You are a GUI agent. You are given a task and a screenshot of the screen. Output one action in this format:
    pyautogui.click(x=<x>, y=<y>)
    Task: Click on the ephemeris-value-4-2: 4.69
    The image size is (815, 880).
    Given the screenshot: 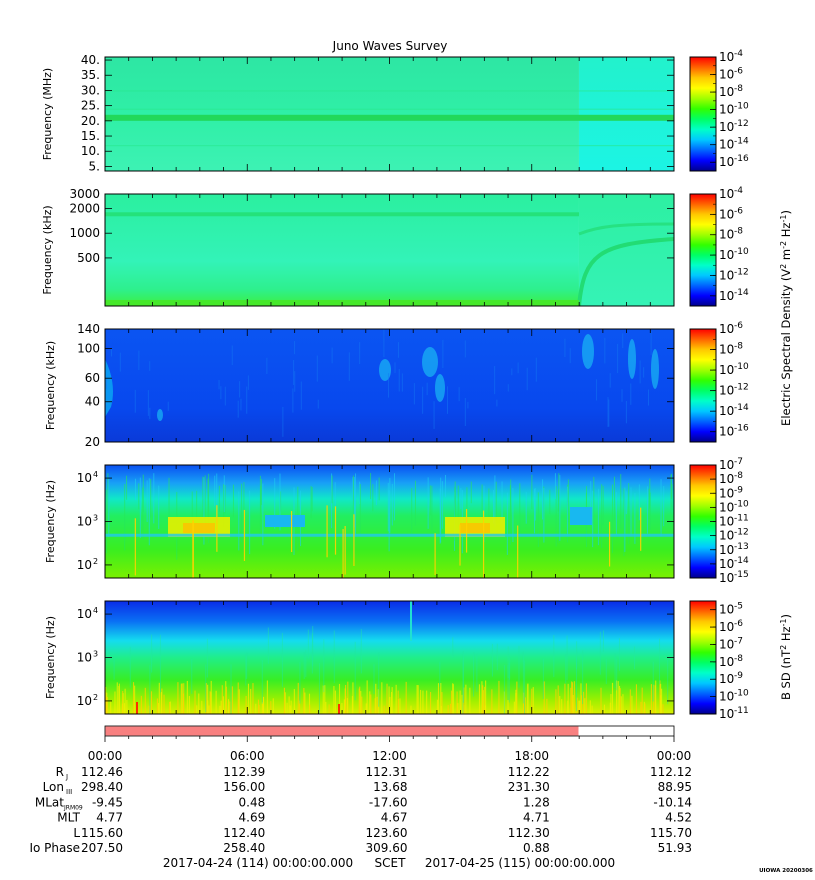 What is the action you would take?
    pyautogui.click(x=252, y=818)
    